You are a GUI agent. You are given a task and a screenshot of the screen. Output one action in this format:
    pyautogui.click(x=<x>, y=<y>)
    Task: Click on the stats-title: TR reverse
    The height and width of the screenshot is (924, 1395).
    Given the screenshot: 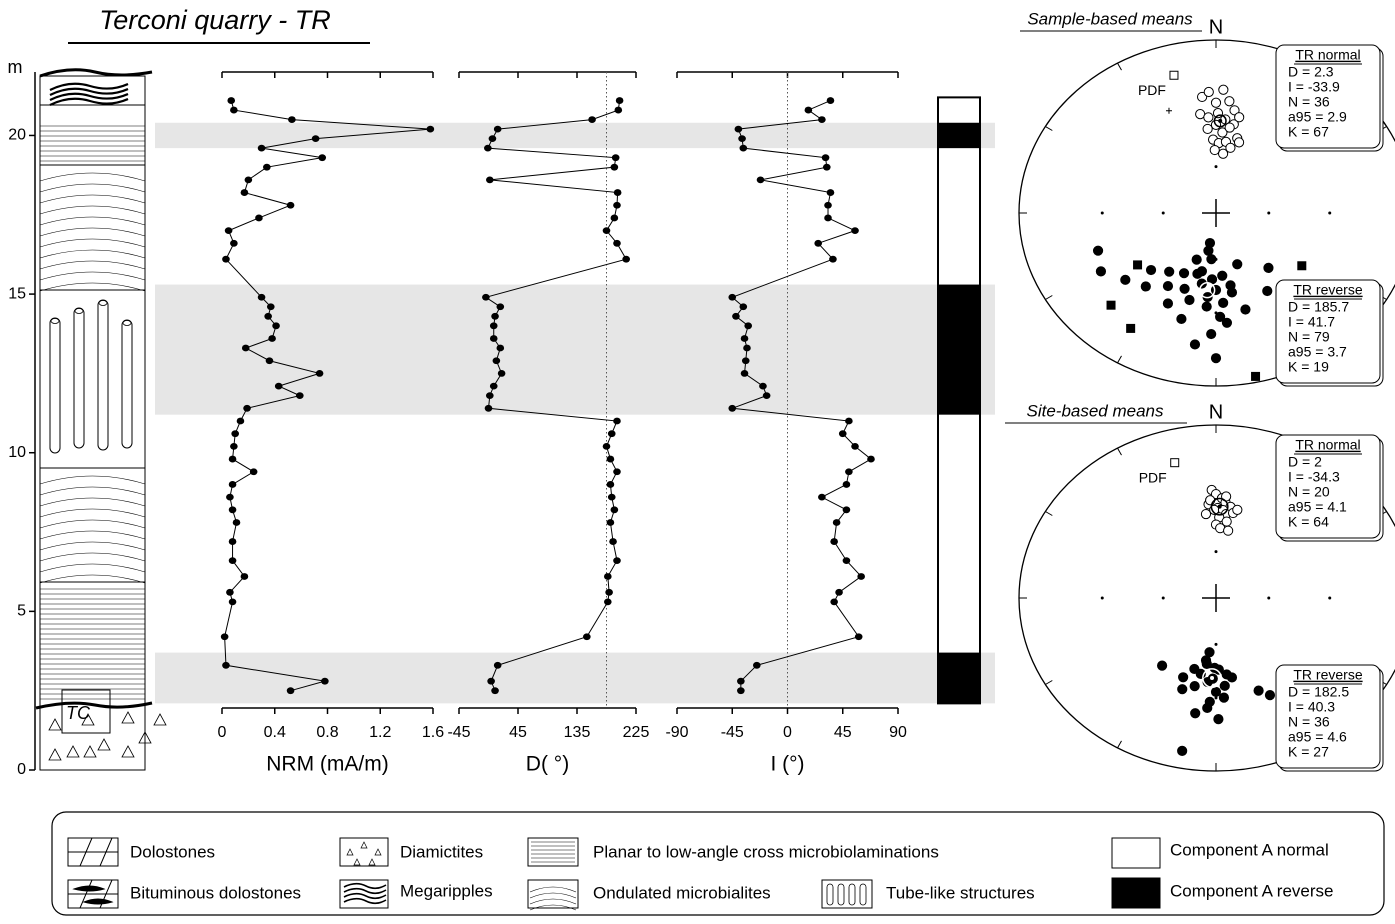 What is the action you would take?
    pyautogui.click(x=1327, y=290)
    